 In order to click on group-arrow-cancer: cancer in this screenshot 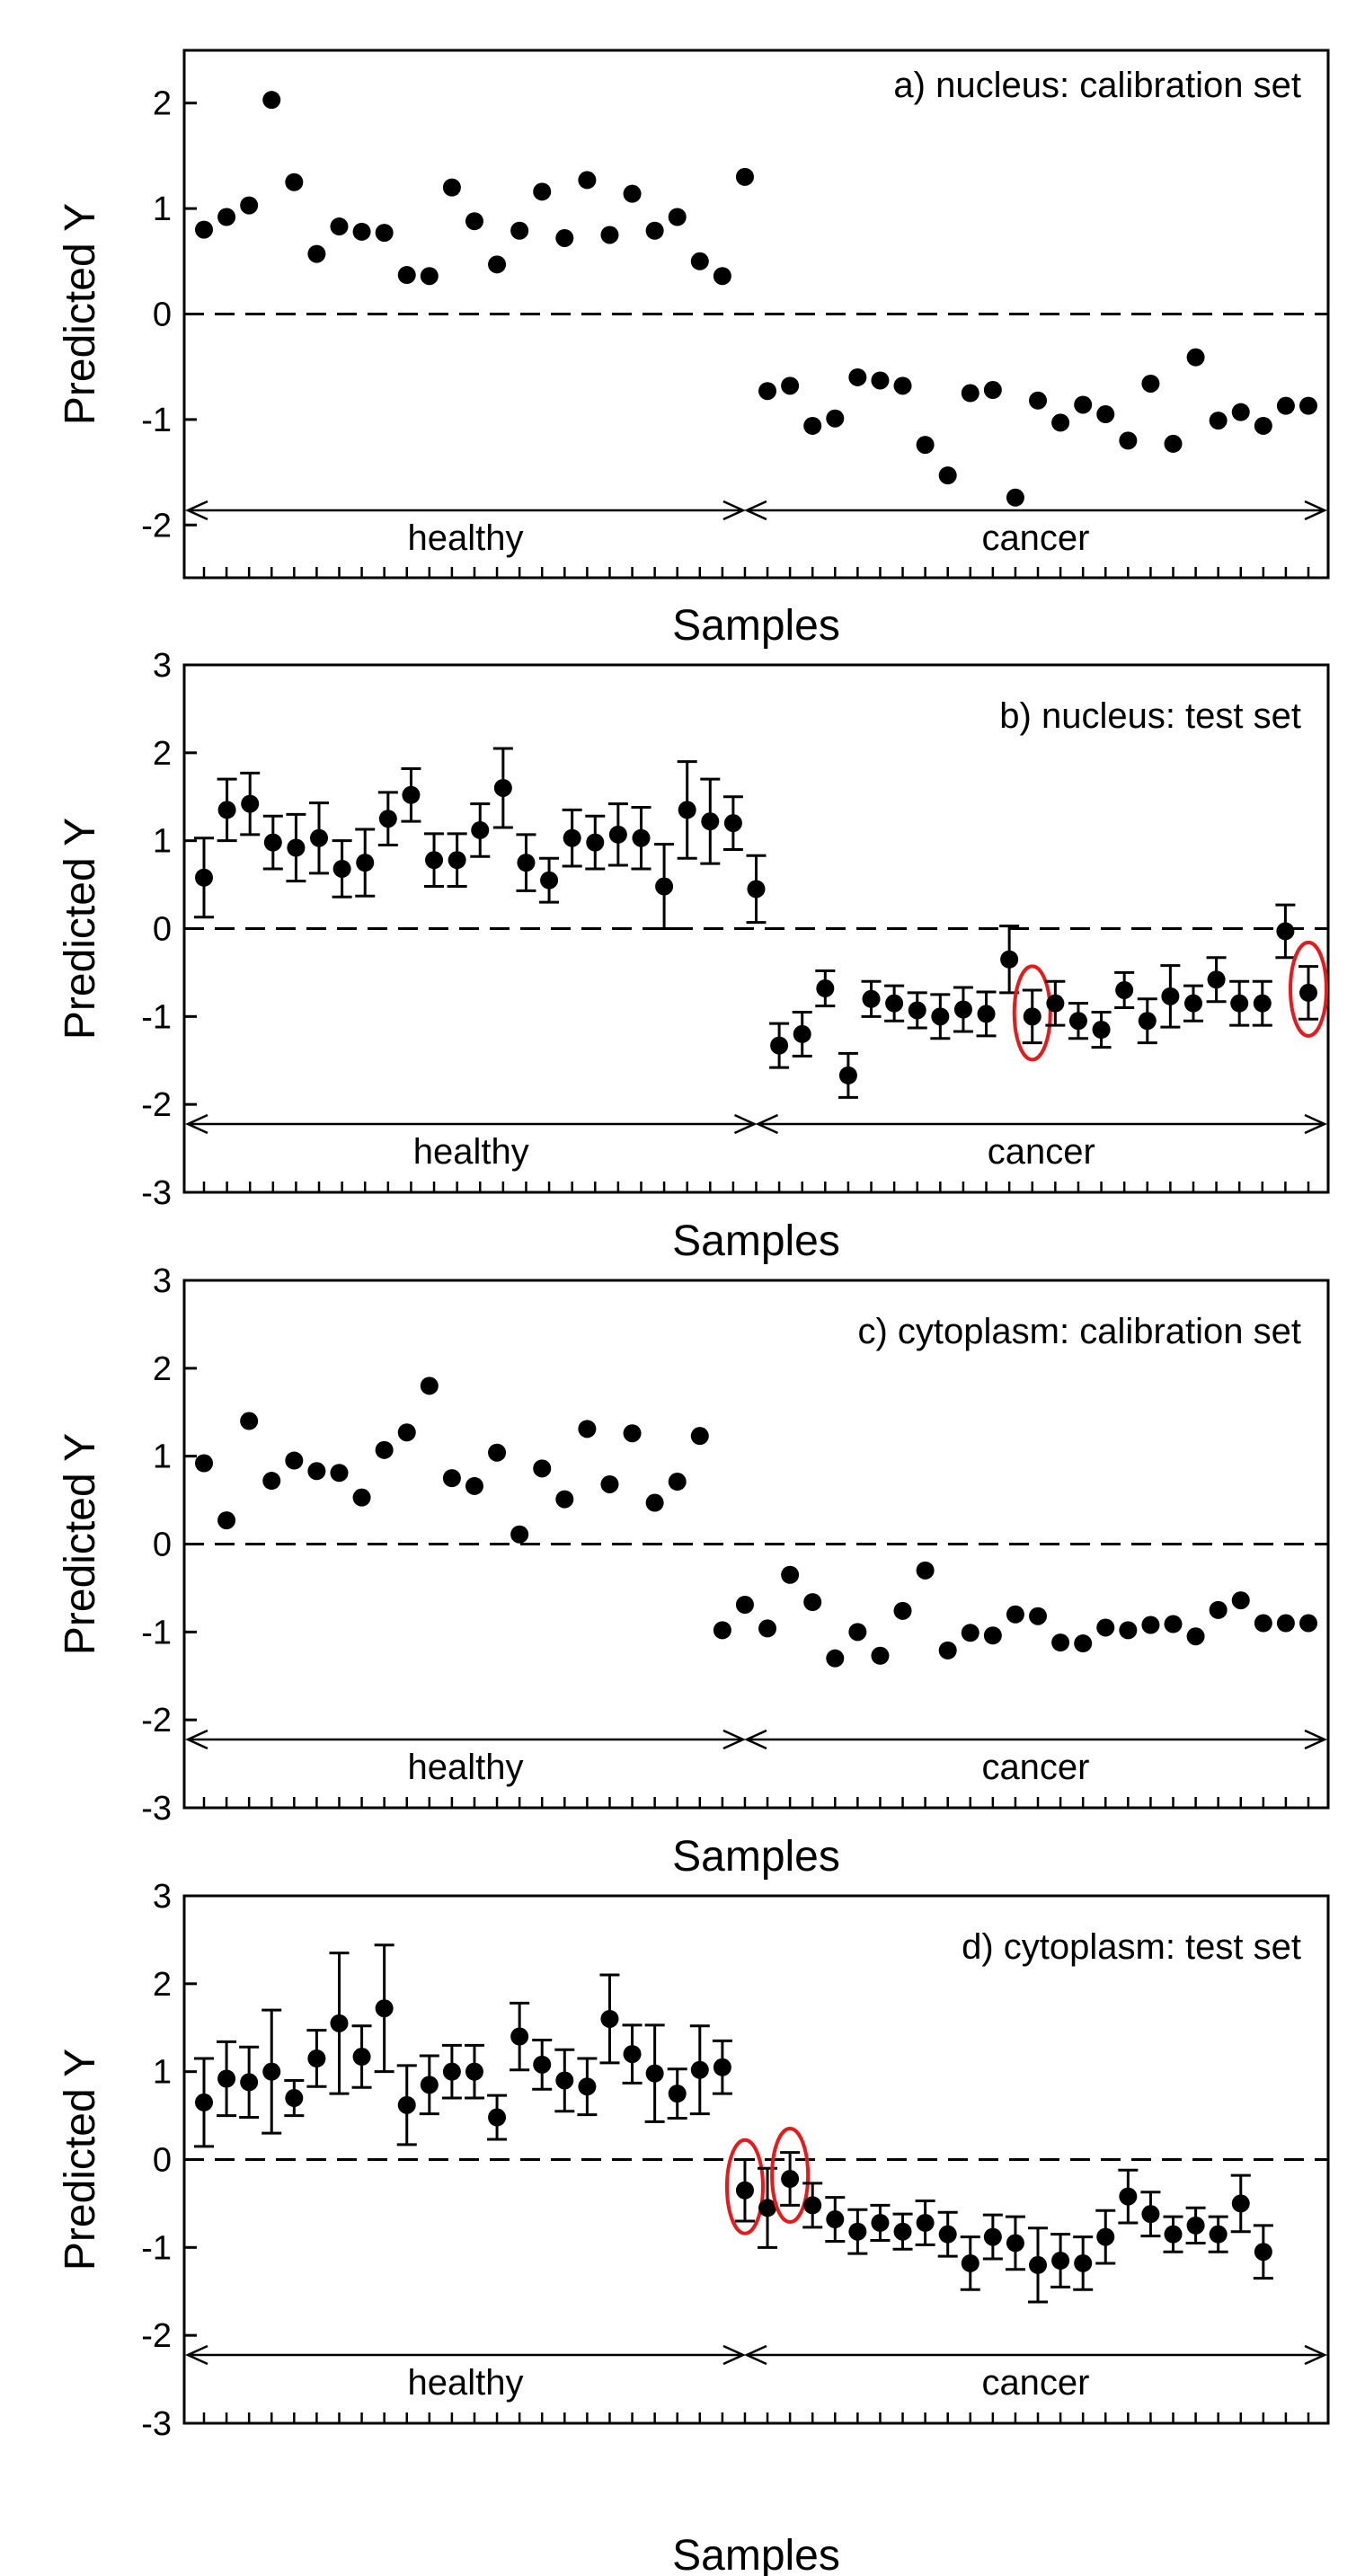, I will do `click(1035, 2373)`.